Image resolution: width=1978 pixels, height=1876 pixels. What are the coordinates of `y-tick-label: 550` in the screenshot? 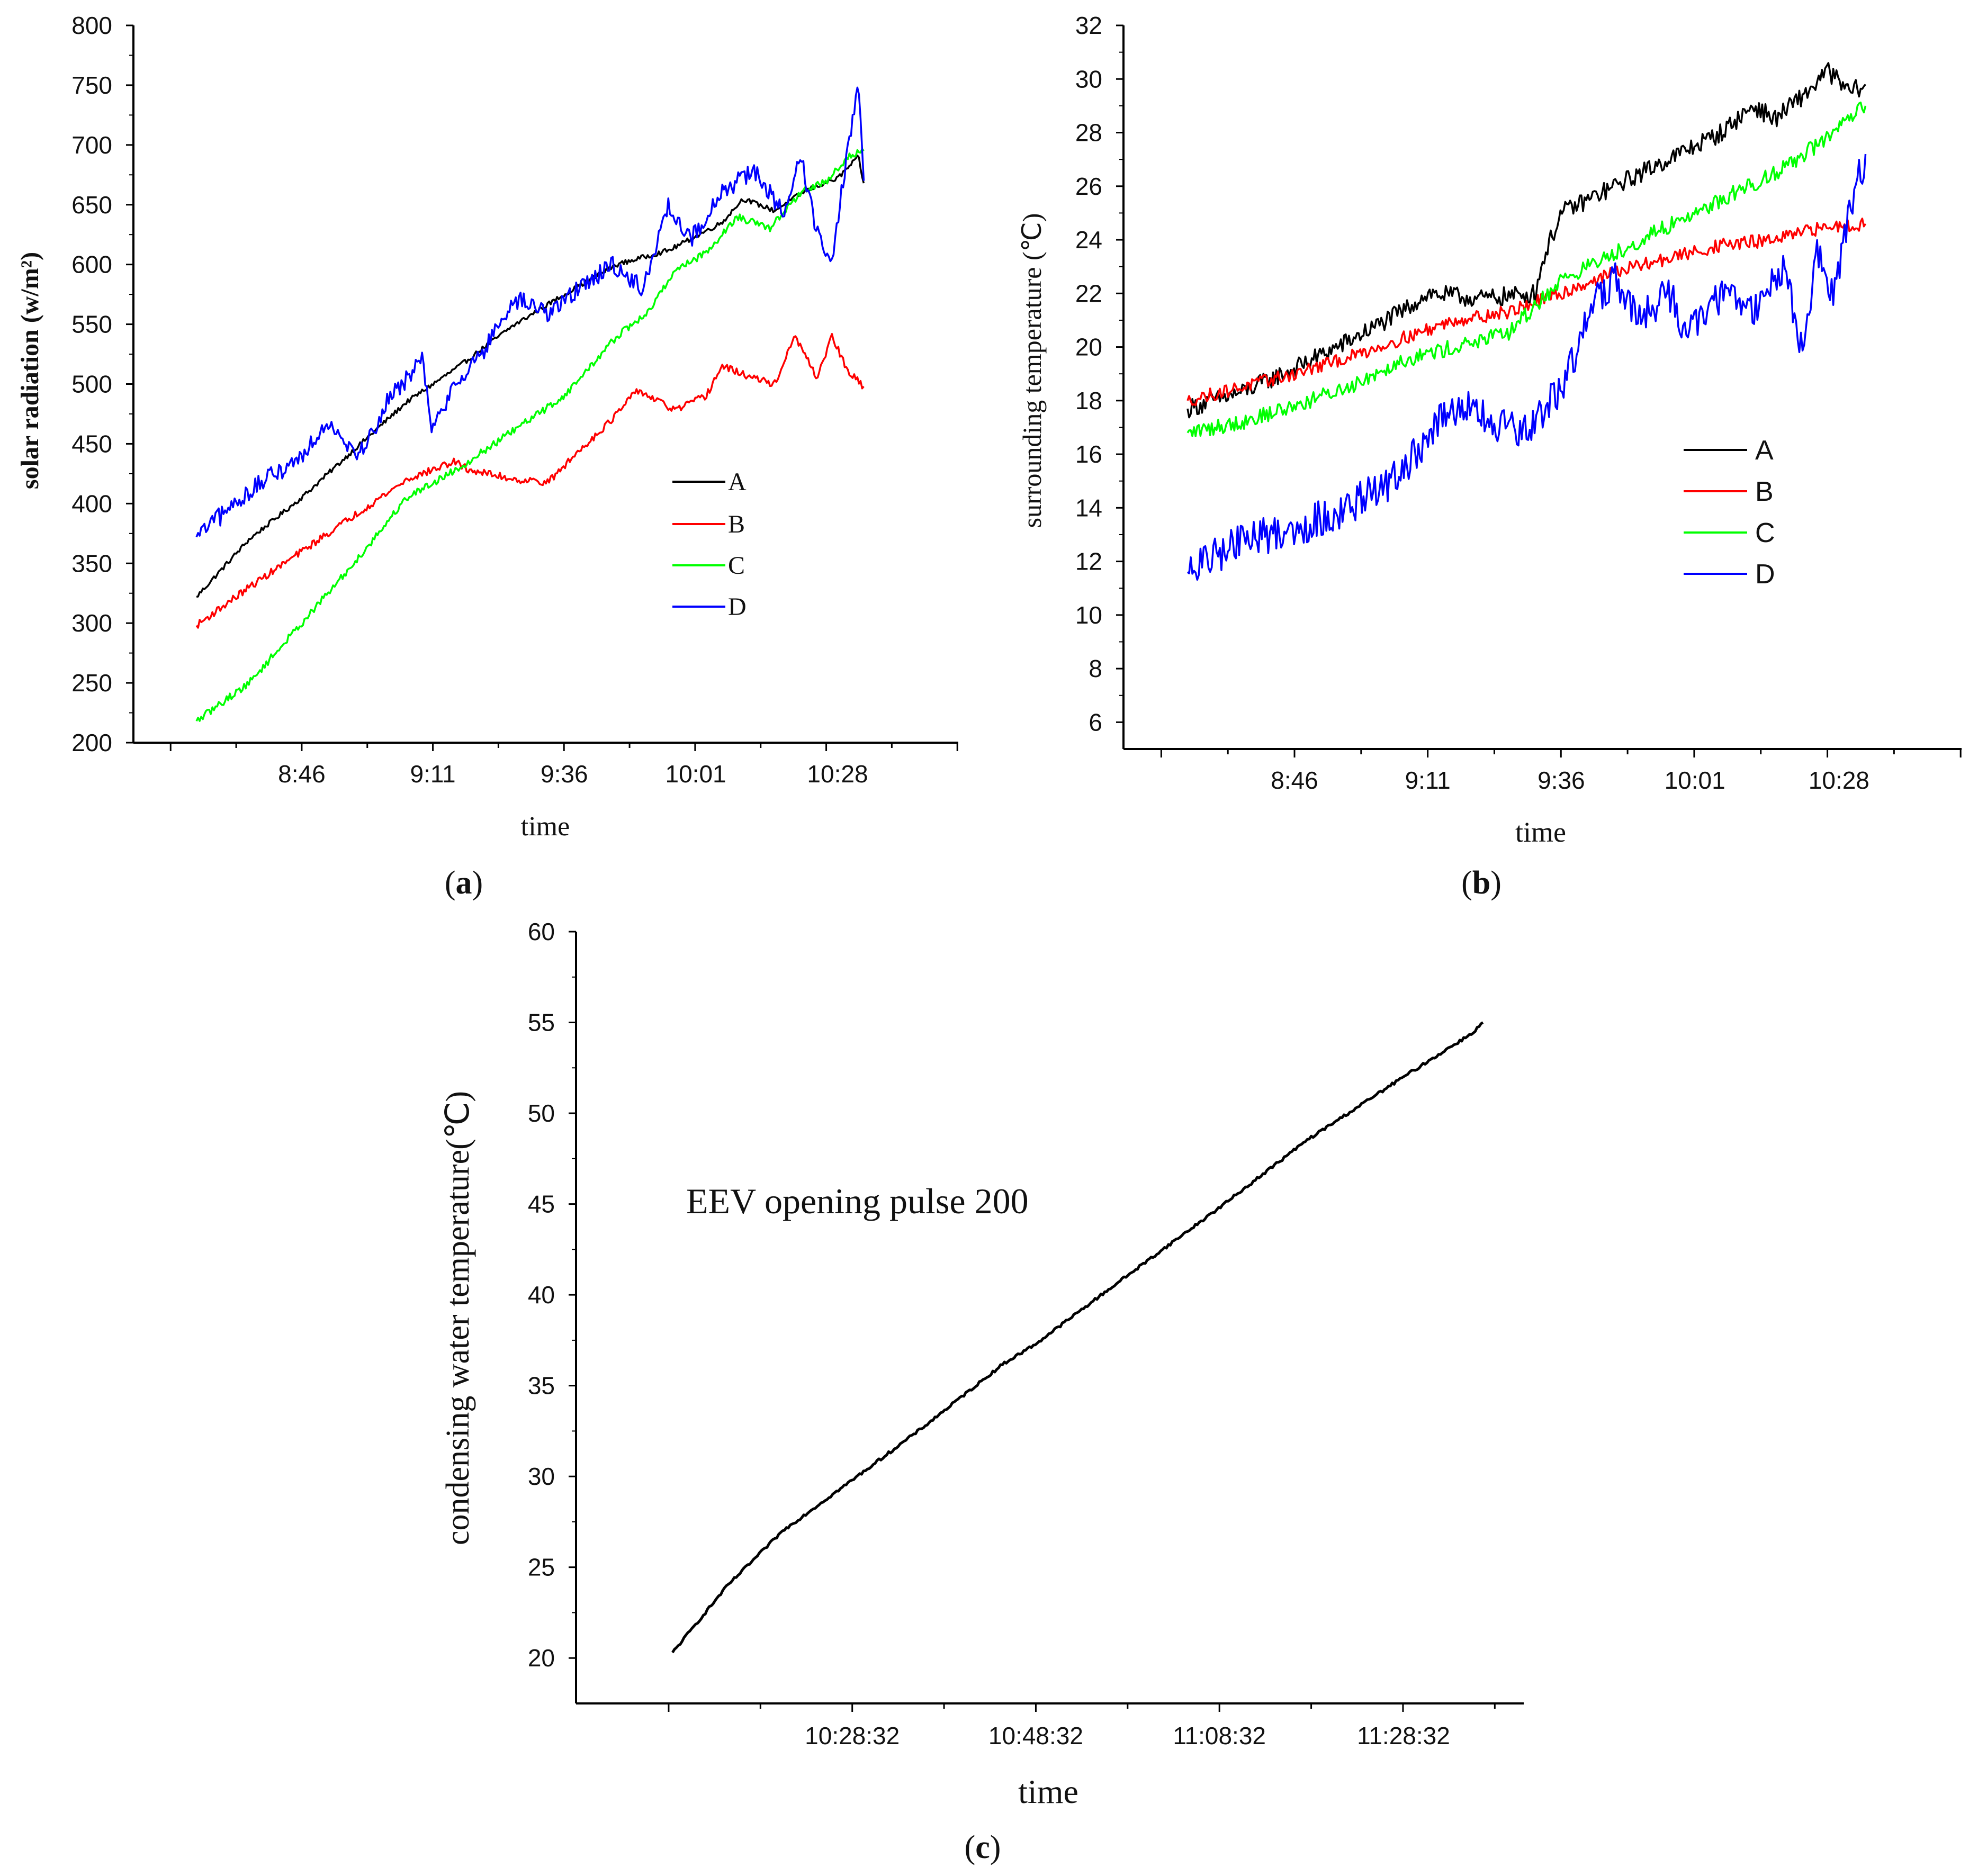 It's located at (92, 325).